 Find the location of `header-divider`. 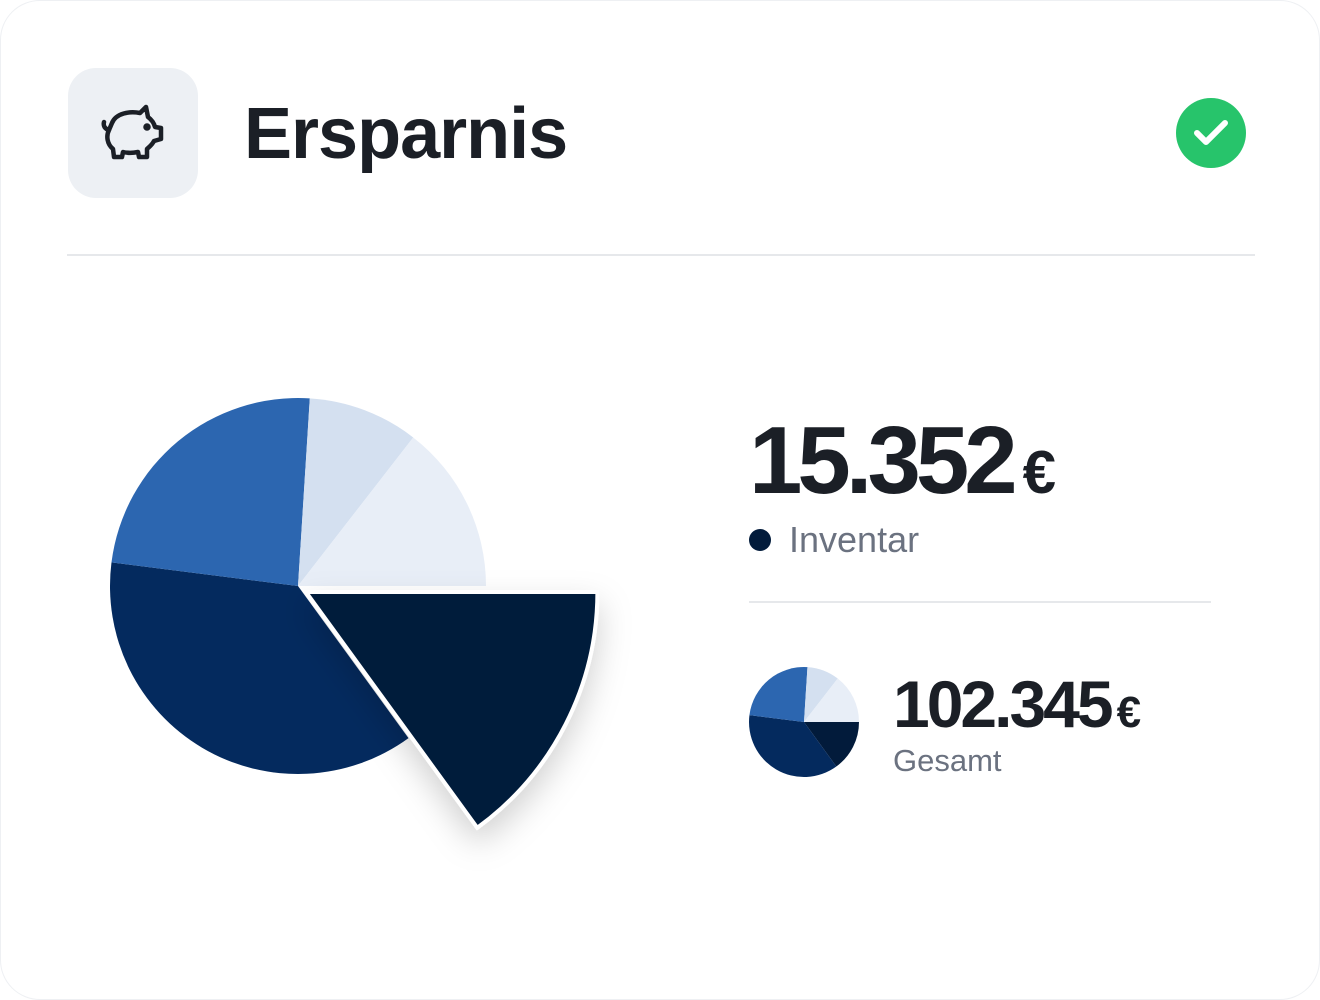

header-divider is located at coordinates (661, 255).